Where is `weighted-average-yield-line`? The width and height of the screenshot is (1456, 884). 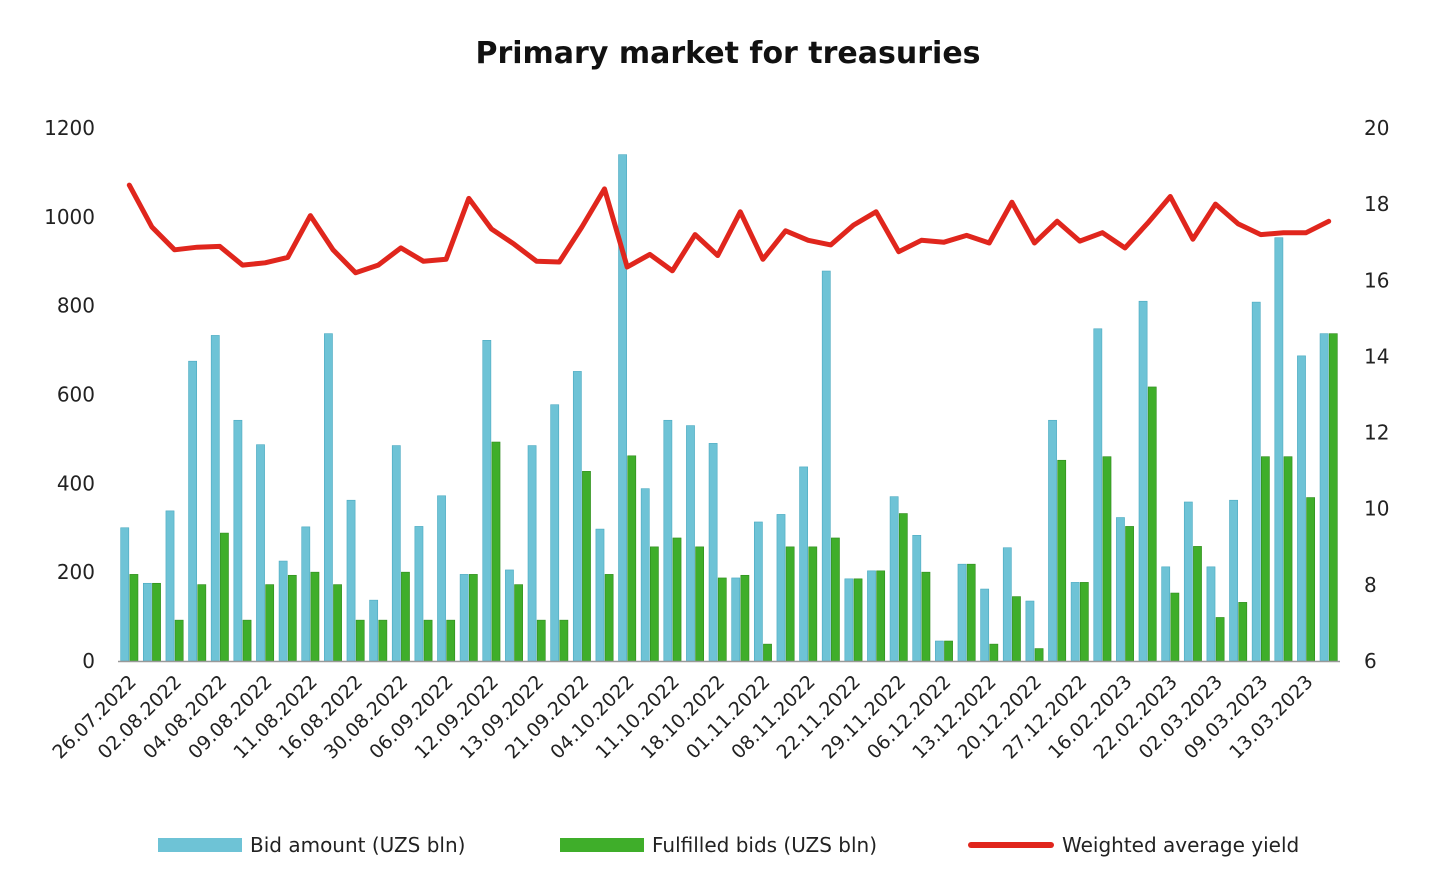
weighted-average-yield-line is located at coordinates (729, 229).